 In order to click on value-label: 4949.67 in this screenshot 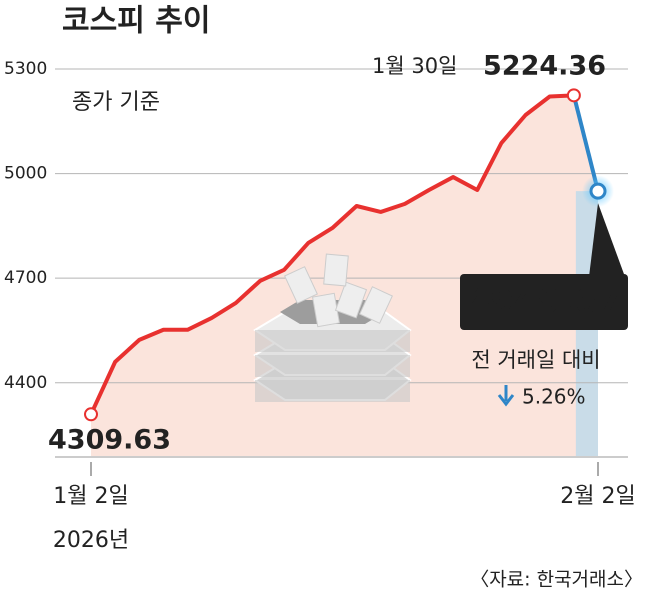, I will do `click(544, 302)`.